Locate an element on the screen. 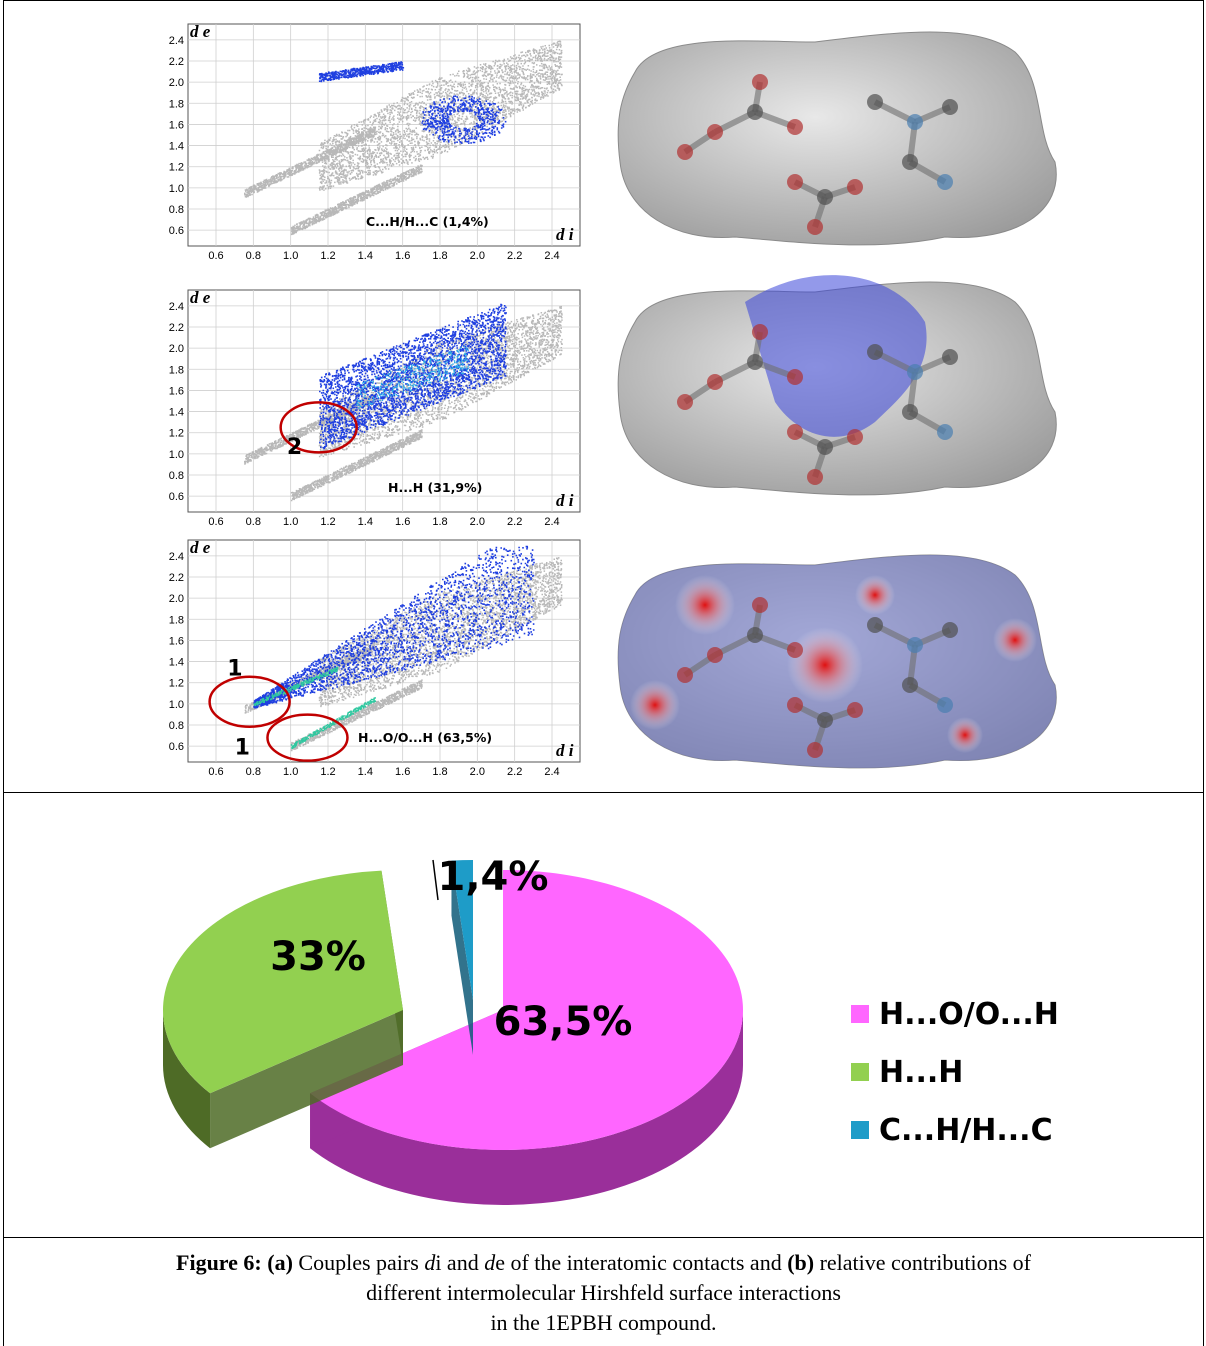  border-left is located at coordinates (3, 673).